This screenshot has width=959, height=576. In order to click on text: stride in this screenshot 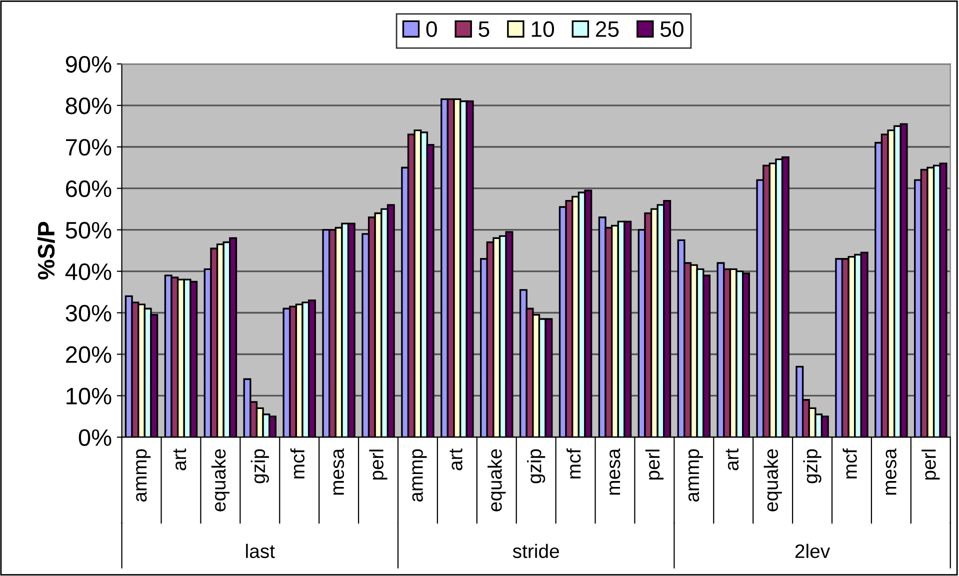, I will do `click(535, 551)`.